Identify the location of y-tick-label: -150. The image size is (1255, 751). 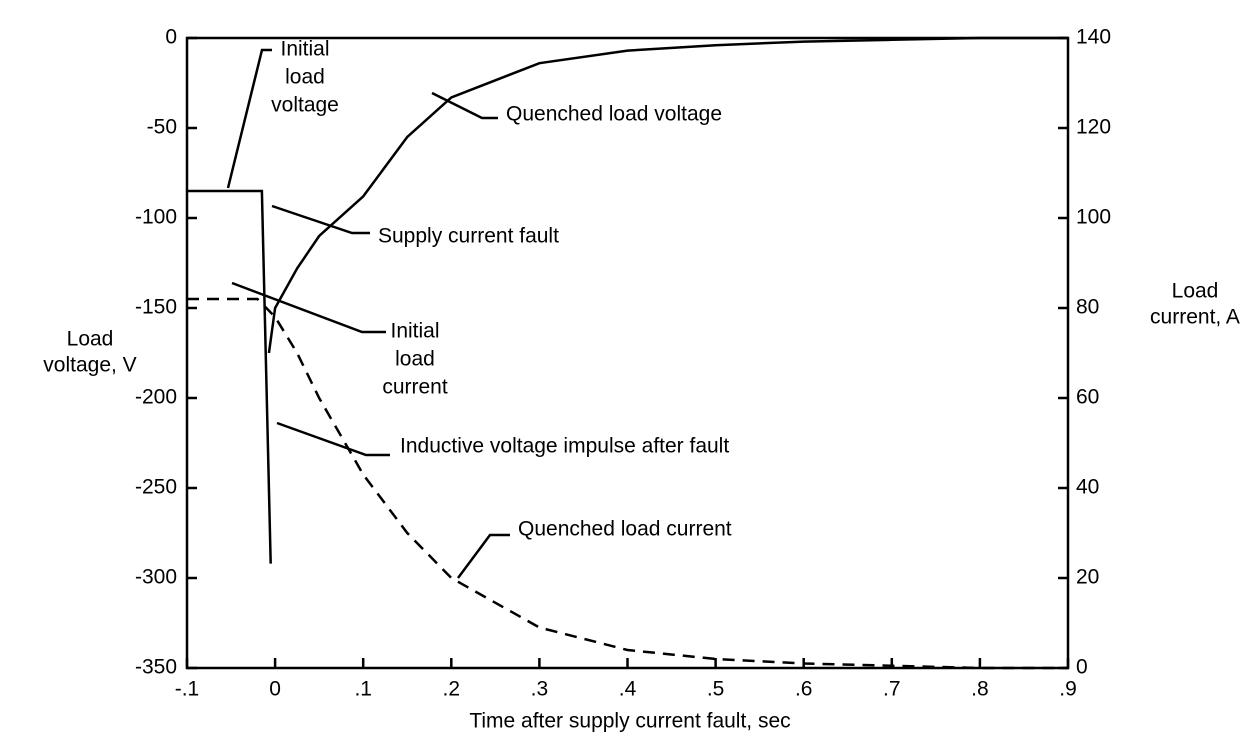
(156, 307).